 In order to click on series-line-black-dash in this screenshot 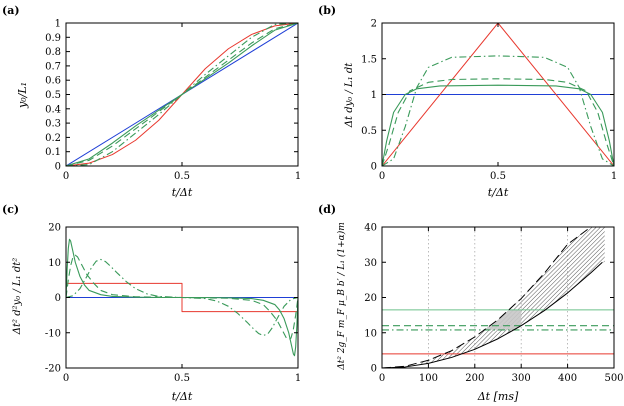, I will do `click(487, 297)`.